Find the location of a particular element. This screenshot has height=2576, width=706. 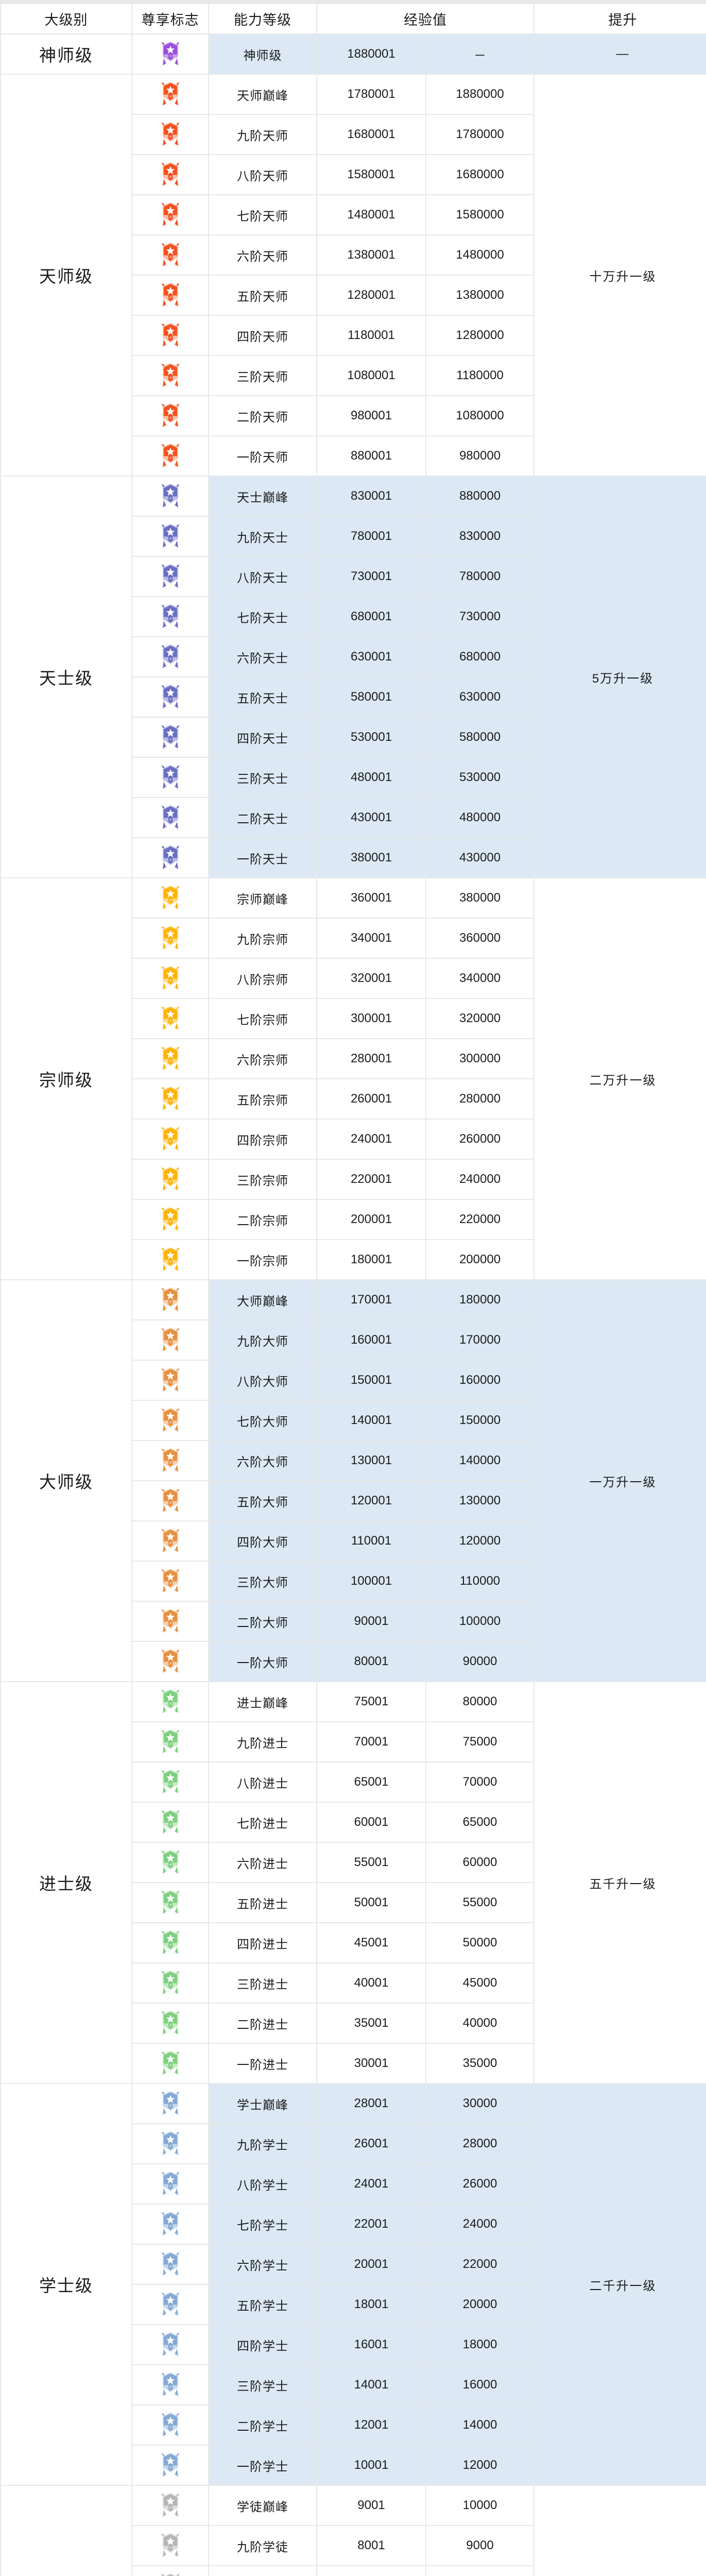

table-row: 三阶天师 1080001 1180000 is located at coordinates (353, 376).